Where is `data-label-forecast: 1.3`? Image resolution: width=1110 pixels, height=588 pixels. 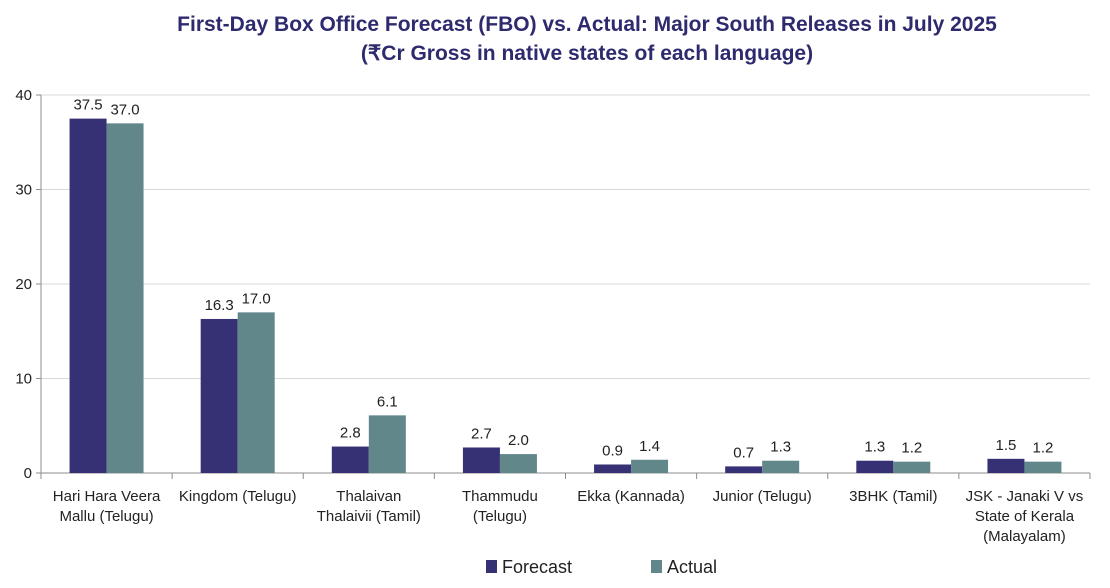 data-label-forecast: 1.3 is located at coordinates (874, 447).